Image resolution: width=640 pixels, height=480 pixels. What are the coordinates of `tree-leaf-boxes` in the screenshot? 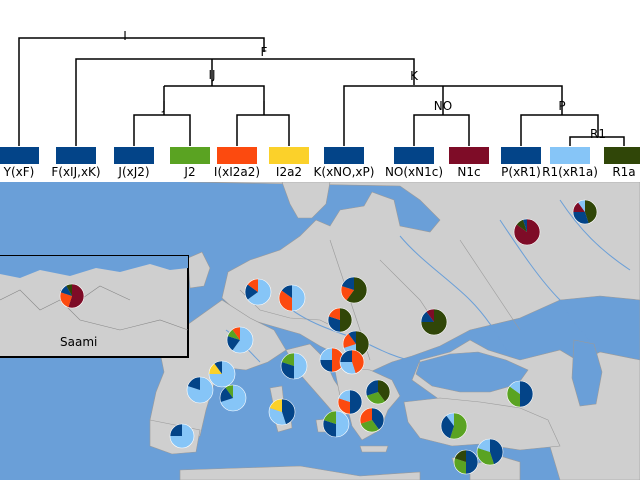 It's located at (320, 155).